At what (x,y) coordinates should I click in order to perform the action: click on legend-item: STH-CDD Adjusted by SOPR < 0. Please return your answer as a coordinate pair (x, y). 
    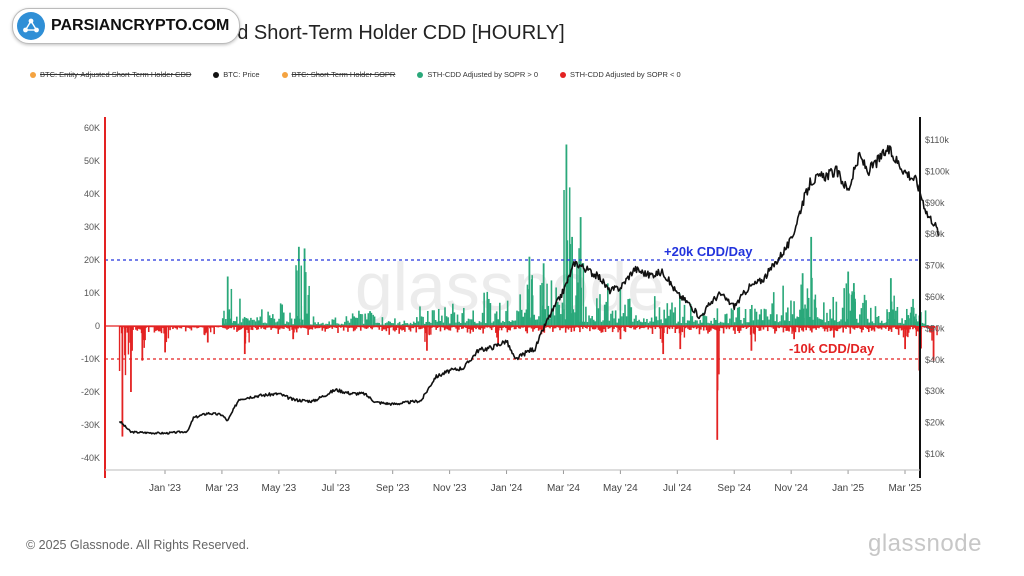
    Looking at the image, I should click on (620, 74).